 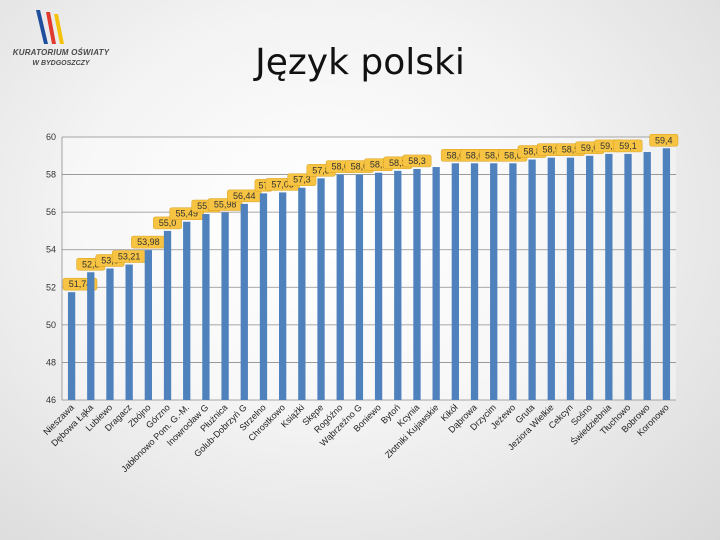 What do you see at coordinates (51, 175) in the screenshot?
I see `y-tick-label: 58` at bounding box center [51, 175].